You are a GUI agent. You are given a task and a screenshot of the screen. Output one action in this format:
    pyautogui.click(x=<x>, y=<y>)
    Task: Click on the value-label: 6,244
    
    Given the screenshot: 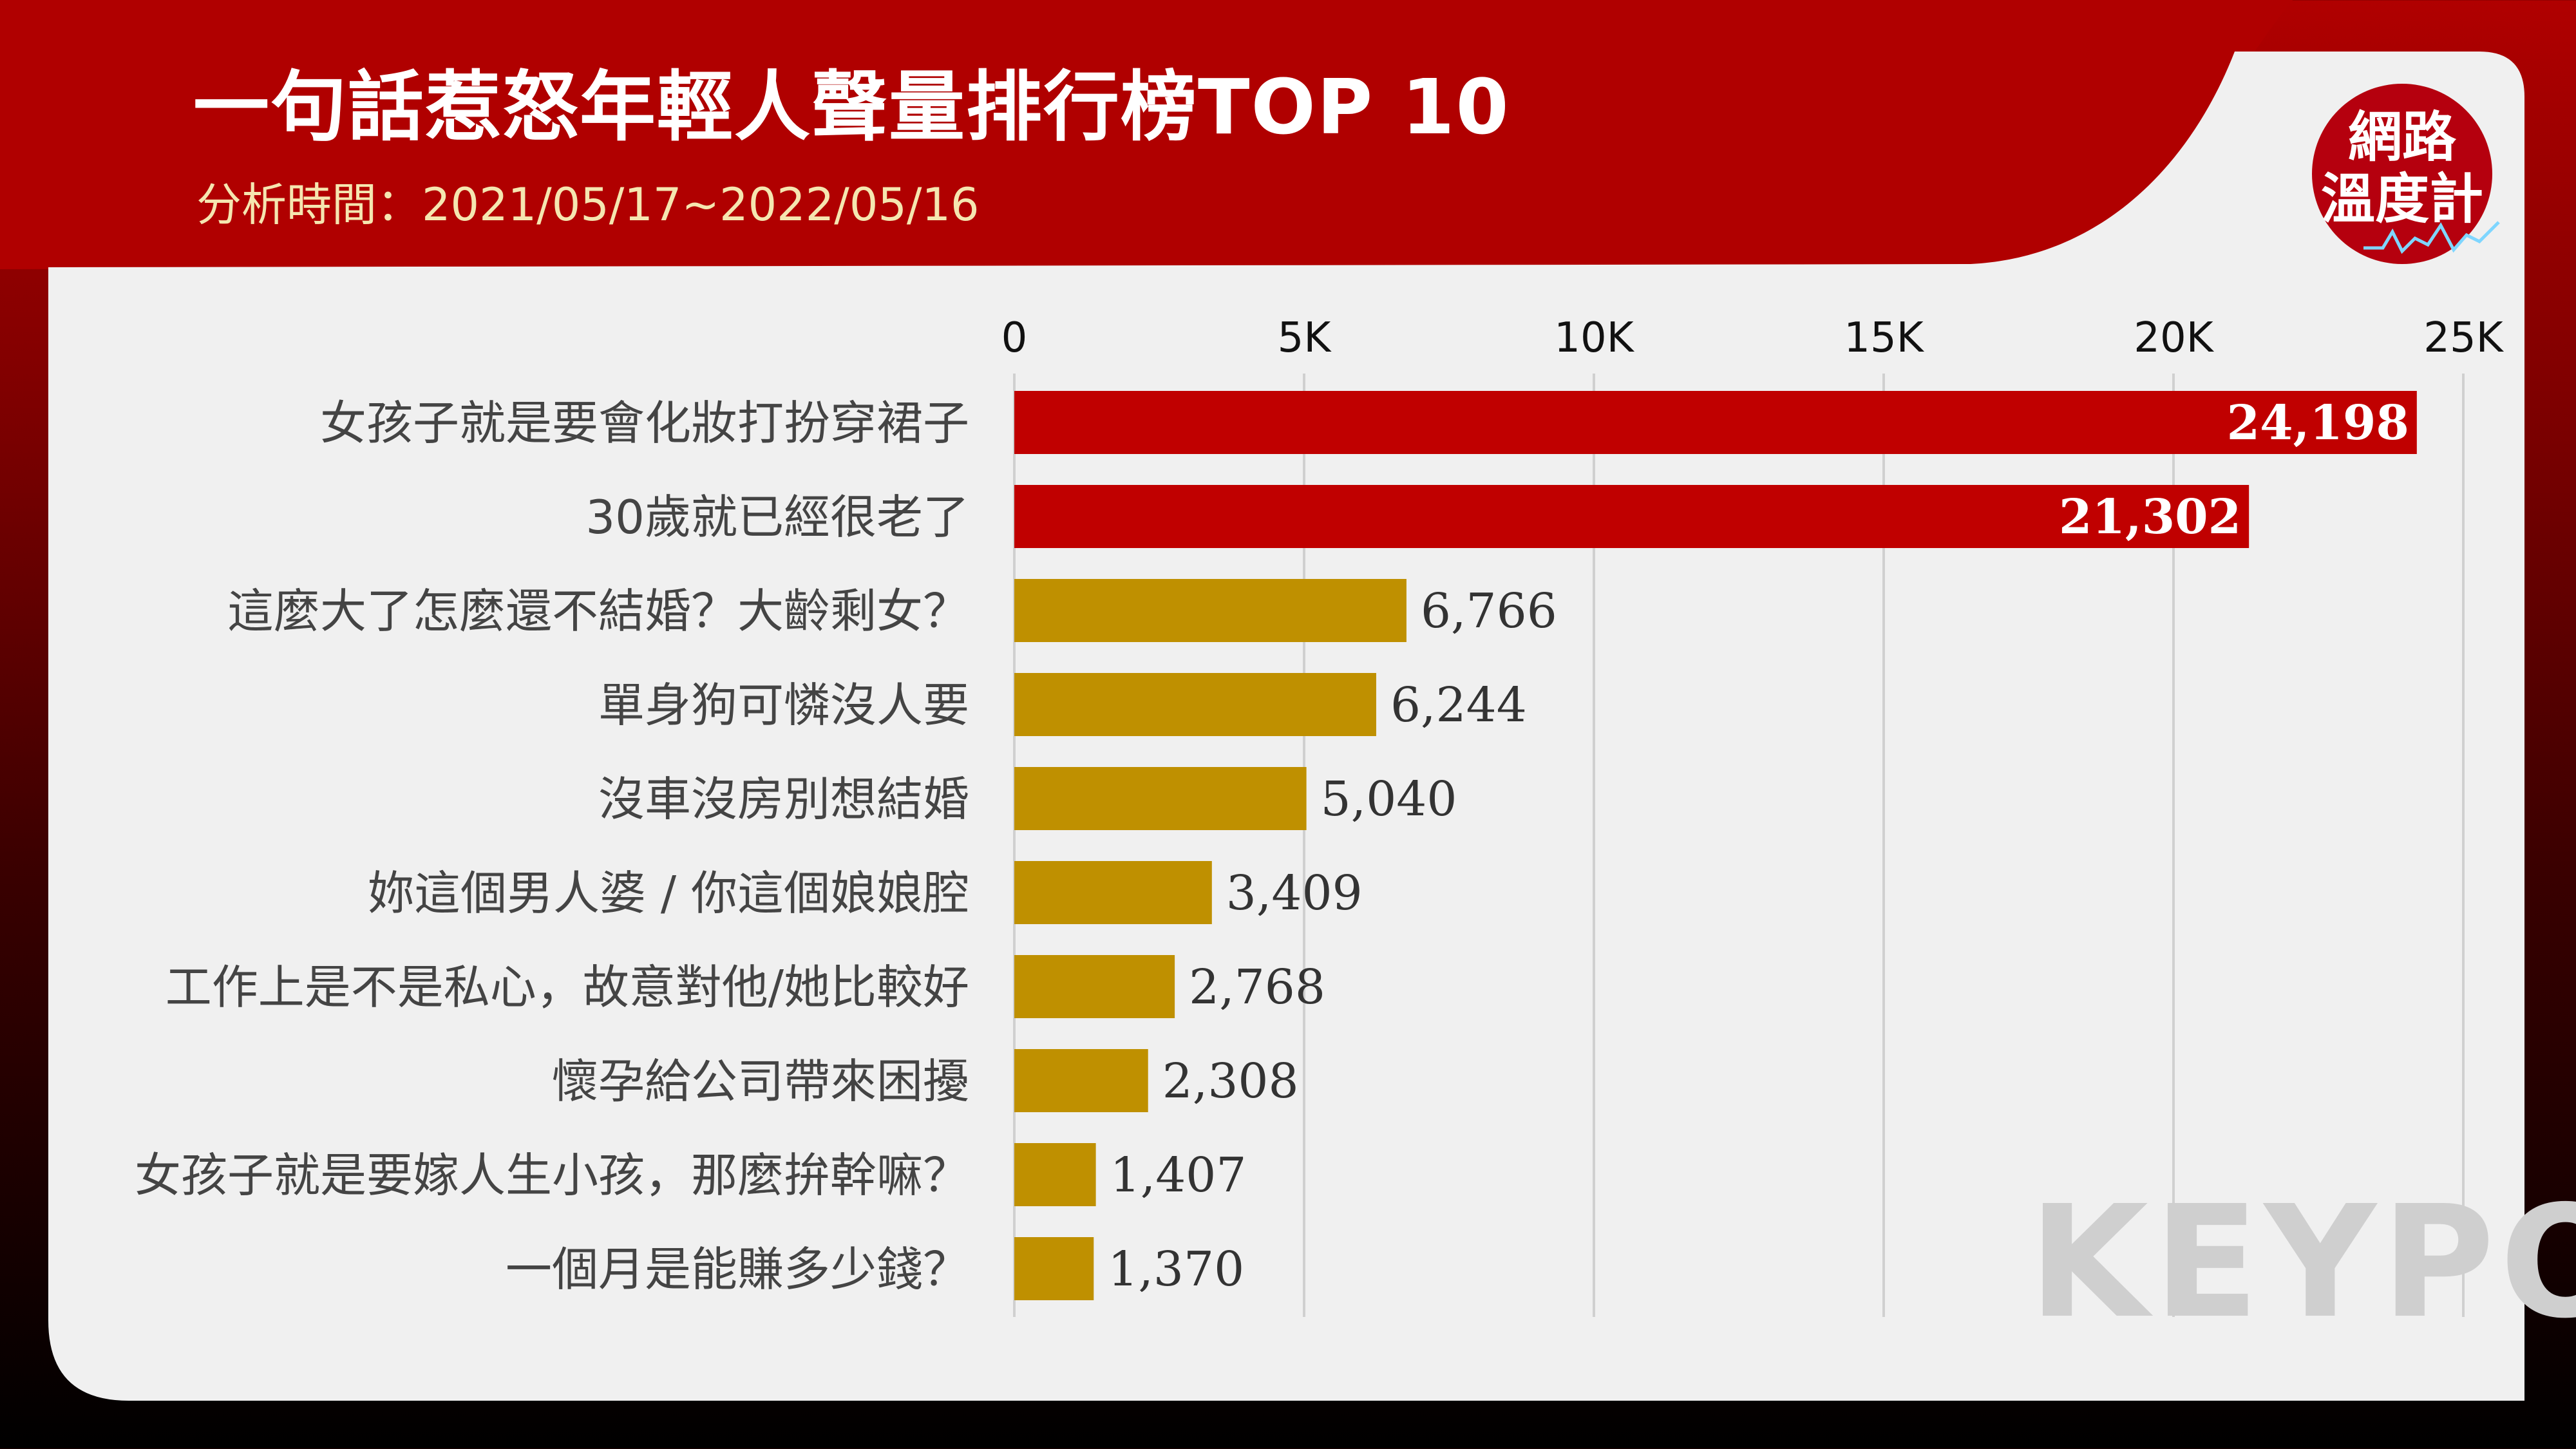 What is the action you would take?
    pyautogui.click(x=1459, y=705)
    